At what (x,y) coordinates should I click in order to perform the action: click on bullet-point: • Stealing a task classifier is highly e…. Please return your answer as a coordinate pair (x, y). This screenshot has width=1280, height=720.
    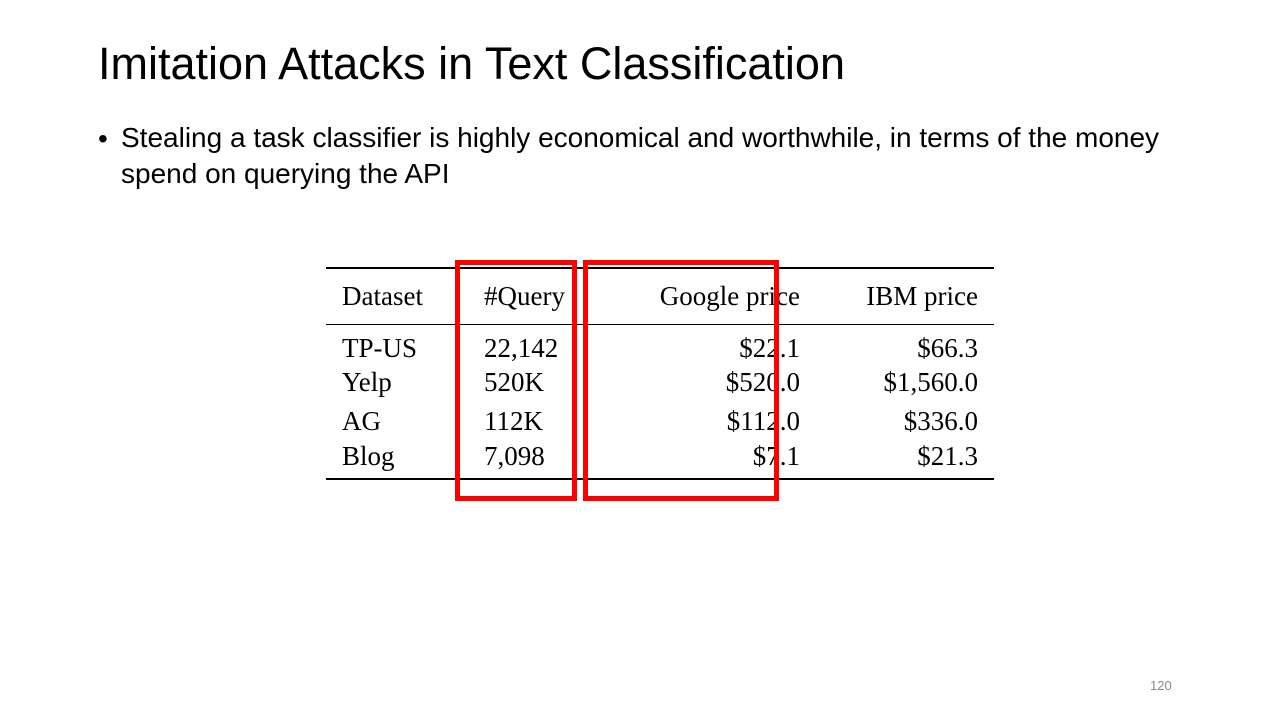
    Looking at the image, I should click on (648, 156).